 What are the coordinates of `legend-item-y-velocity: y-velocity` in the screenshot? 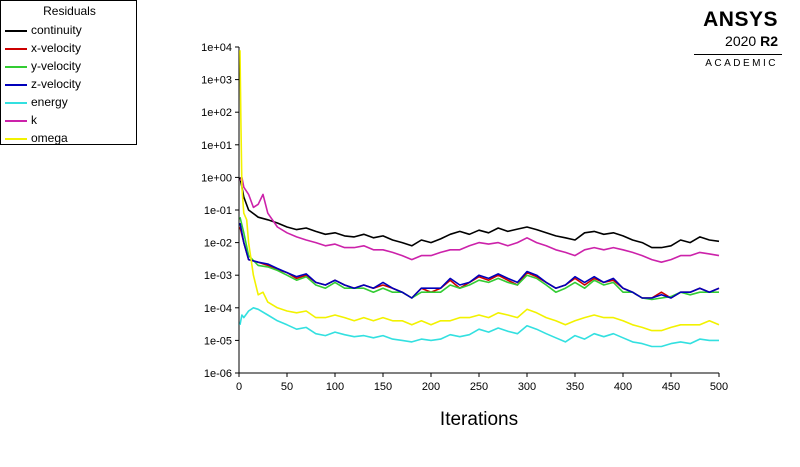 It's located at (69, 66).